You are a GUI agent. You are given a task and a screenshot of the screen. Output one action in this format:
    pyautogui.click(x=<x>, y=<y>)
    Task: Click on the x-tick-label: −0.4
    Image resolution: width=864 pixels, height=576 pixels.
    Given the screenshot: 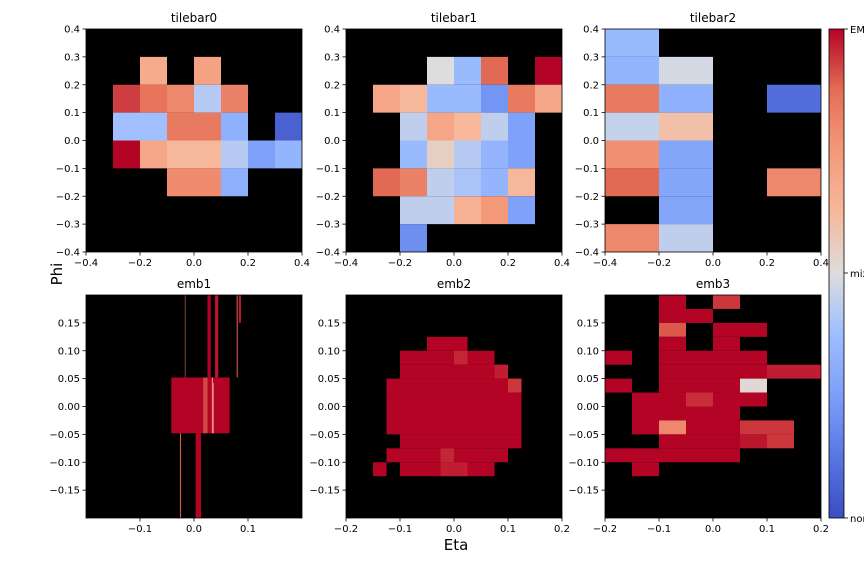 What is the action you would take?
    pyautogui.click(x=346, y=263)
    